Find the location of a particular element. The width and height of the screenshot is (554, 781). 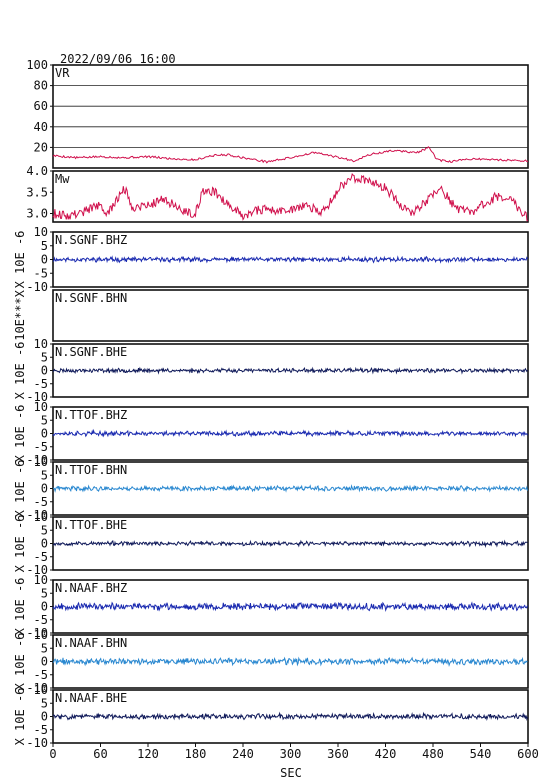

series-sgnf-bhz is located at coordinates (290, 259).